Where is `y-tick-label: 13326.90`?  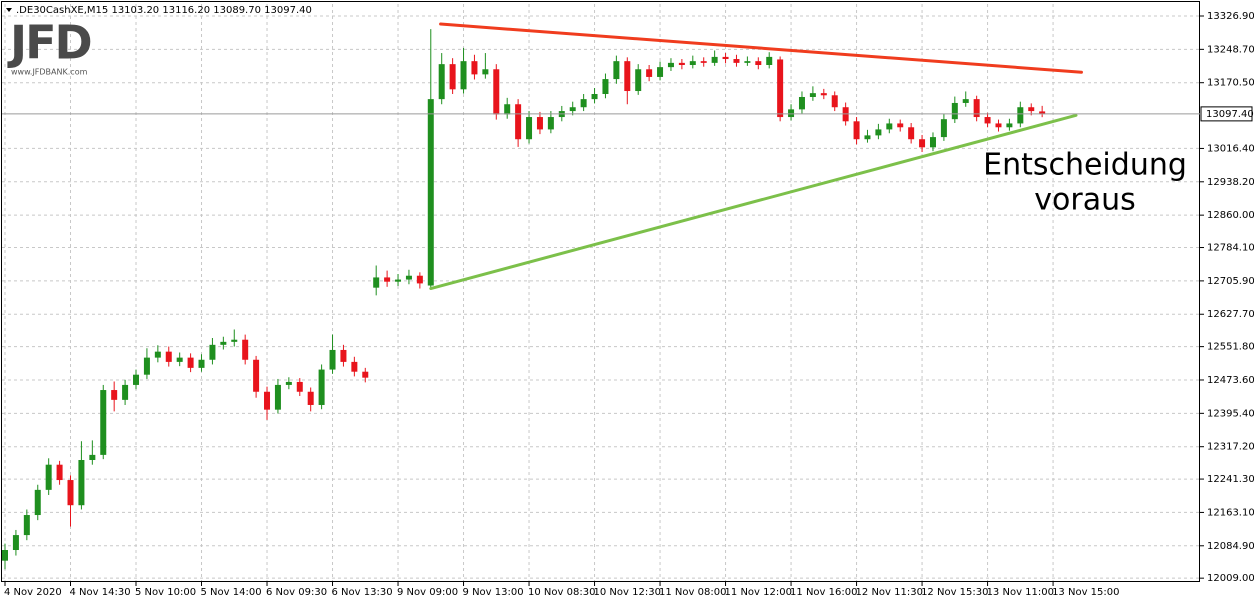 y-tick-label: 13326.90 is located at coordinates (1230, 16).